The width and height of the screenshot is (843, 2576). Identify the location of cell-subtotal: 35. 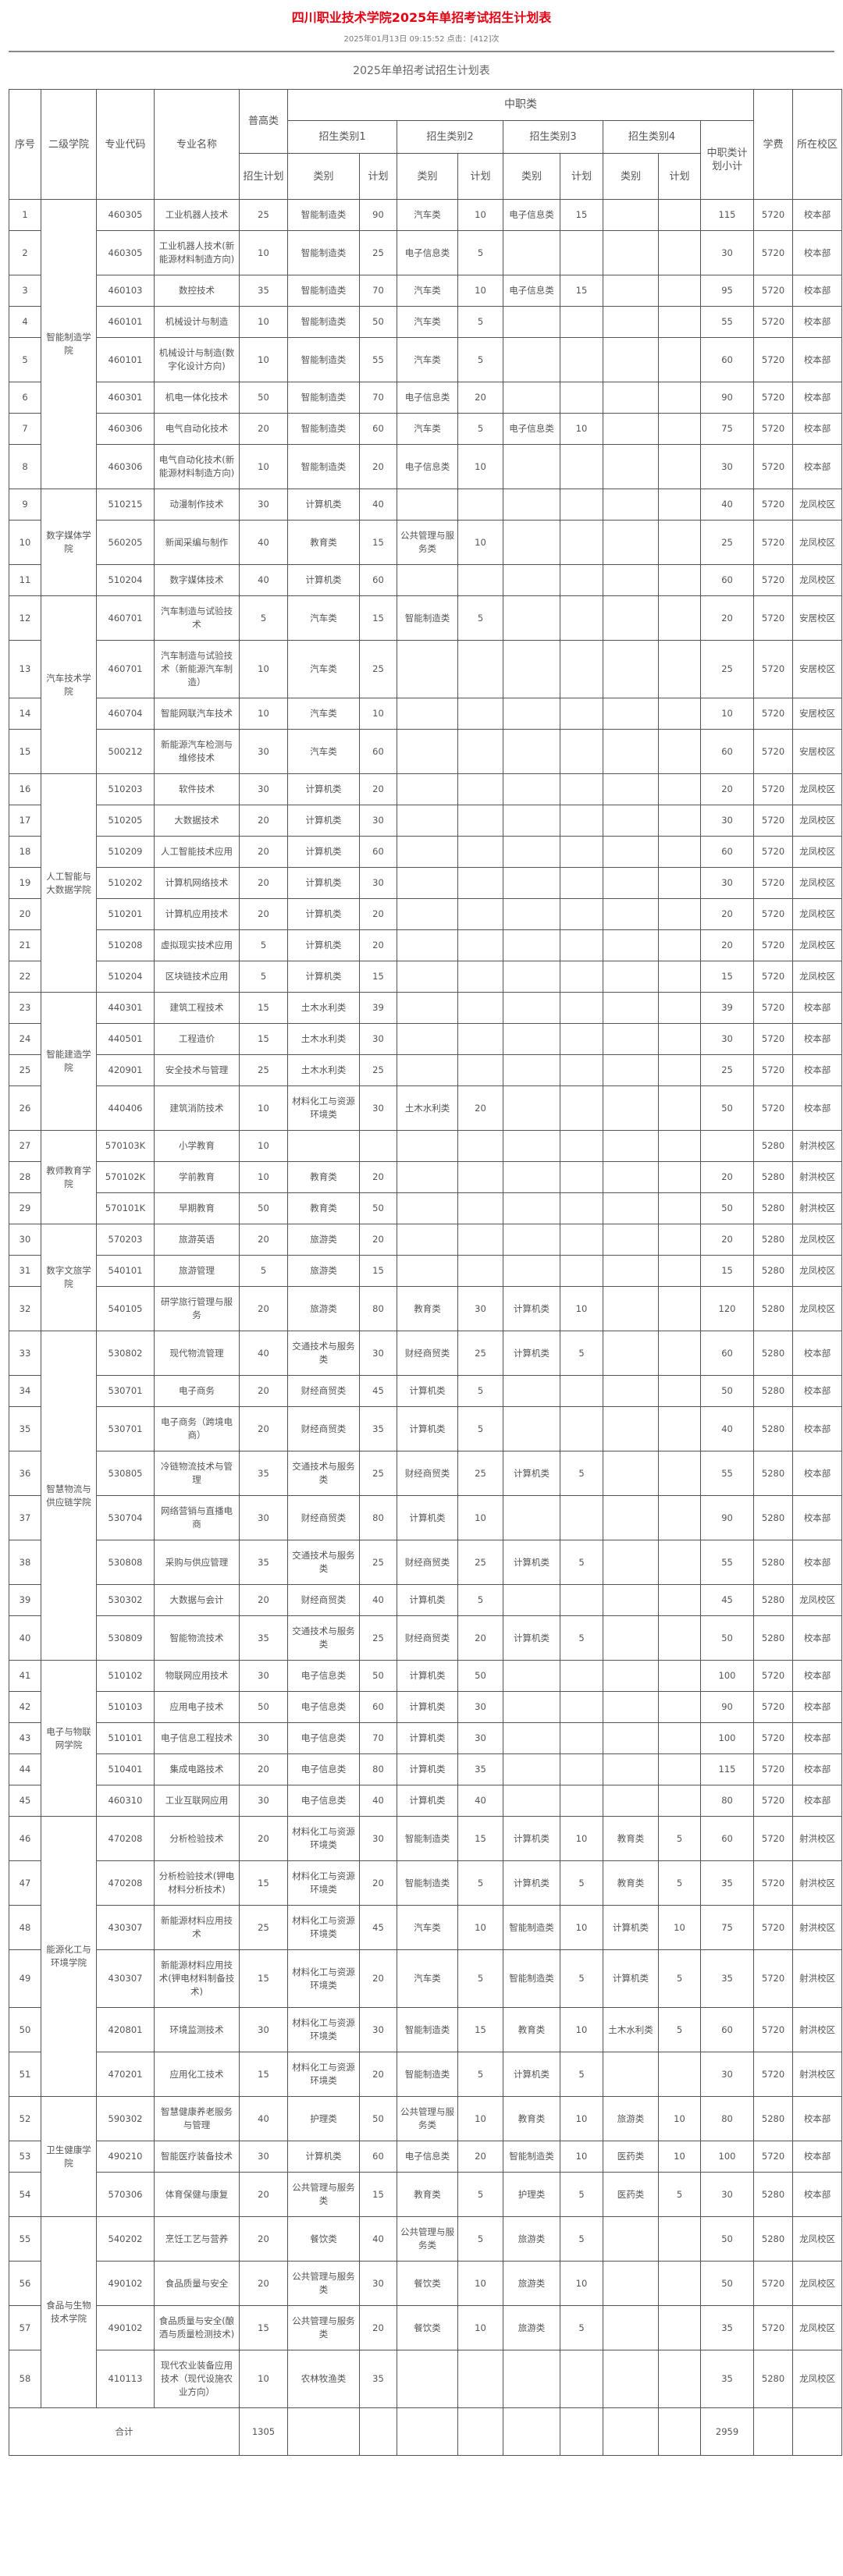
(727, 1883).